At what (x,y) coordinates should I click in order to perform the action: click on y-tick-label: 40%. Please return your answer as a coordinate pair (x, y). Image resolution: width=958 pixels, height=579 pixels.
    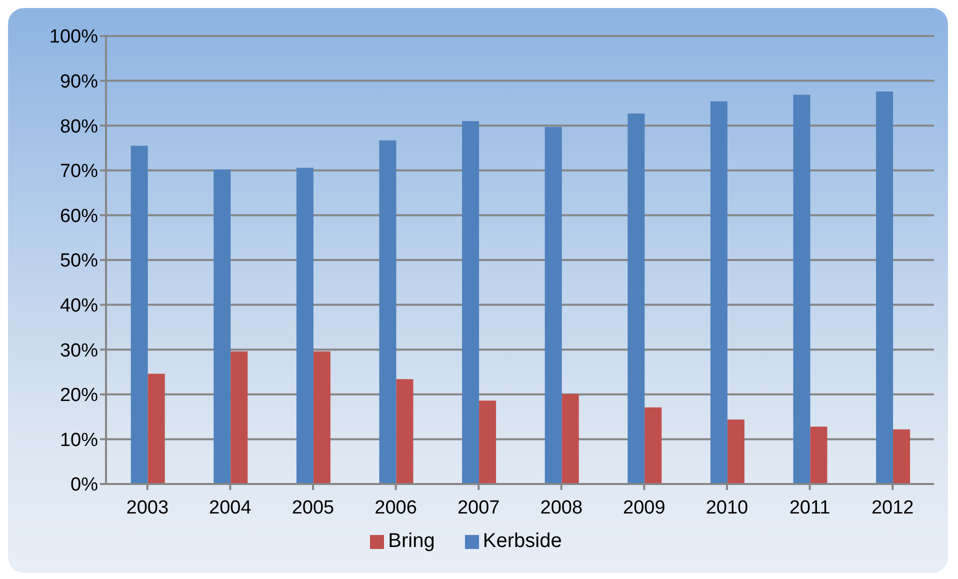
    Looking at the image, I should click on (79, 306).